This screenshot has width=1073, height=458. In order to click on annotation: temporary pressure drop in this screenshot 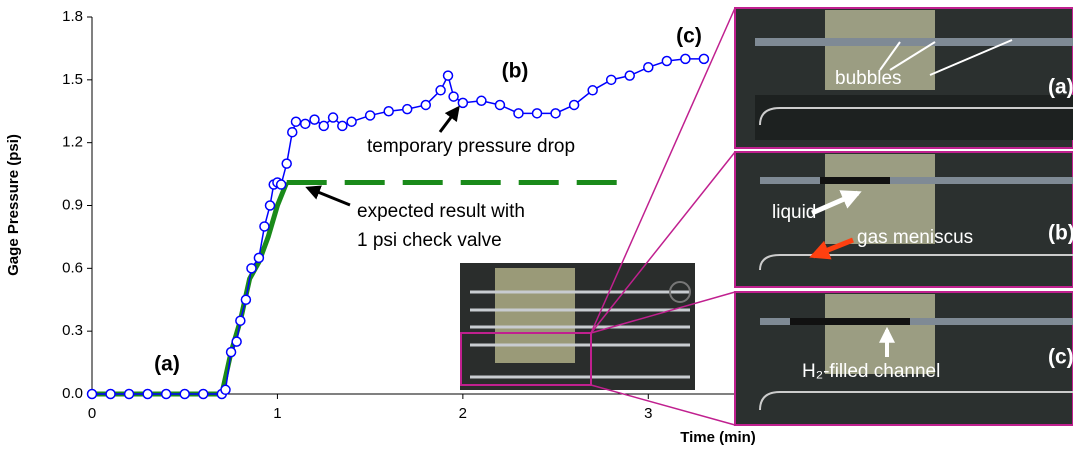, I will do `click(471, 146)`.